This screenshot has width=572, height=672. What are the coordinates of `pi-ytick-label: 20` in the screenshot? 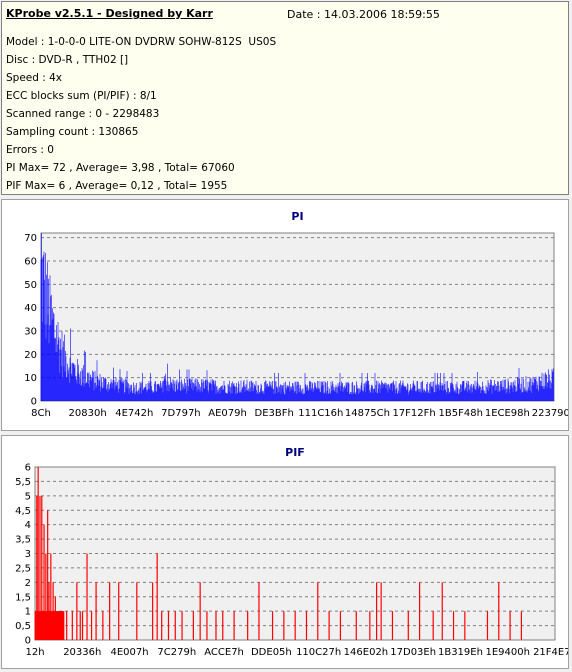 It's located at (30, 355).